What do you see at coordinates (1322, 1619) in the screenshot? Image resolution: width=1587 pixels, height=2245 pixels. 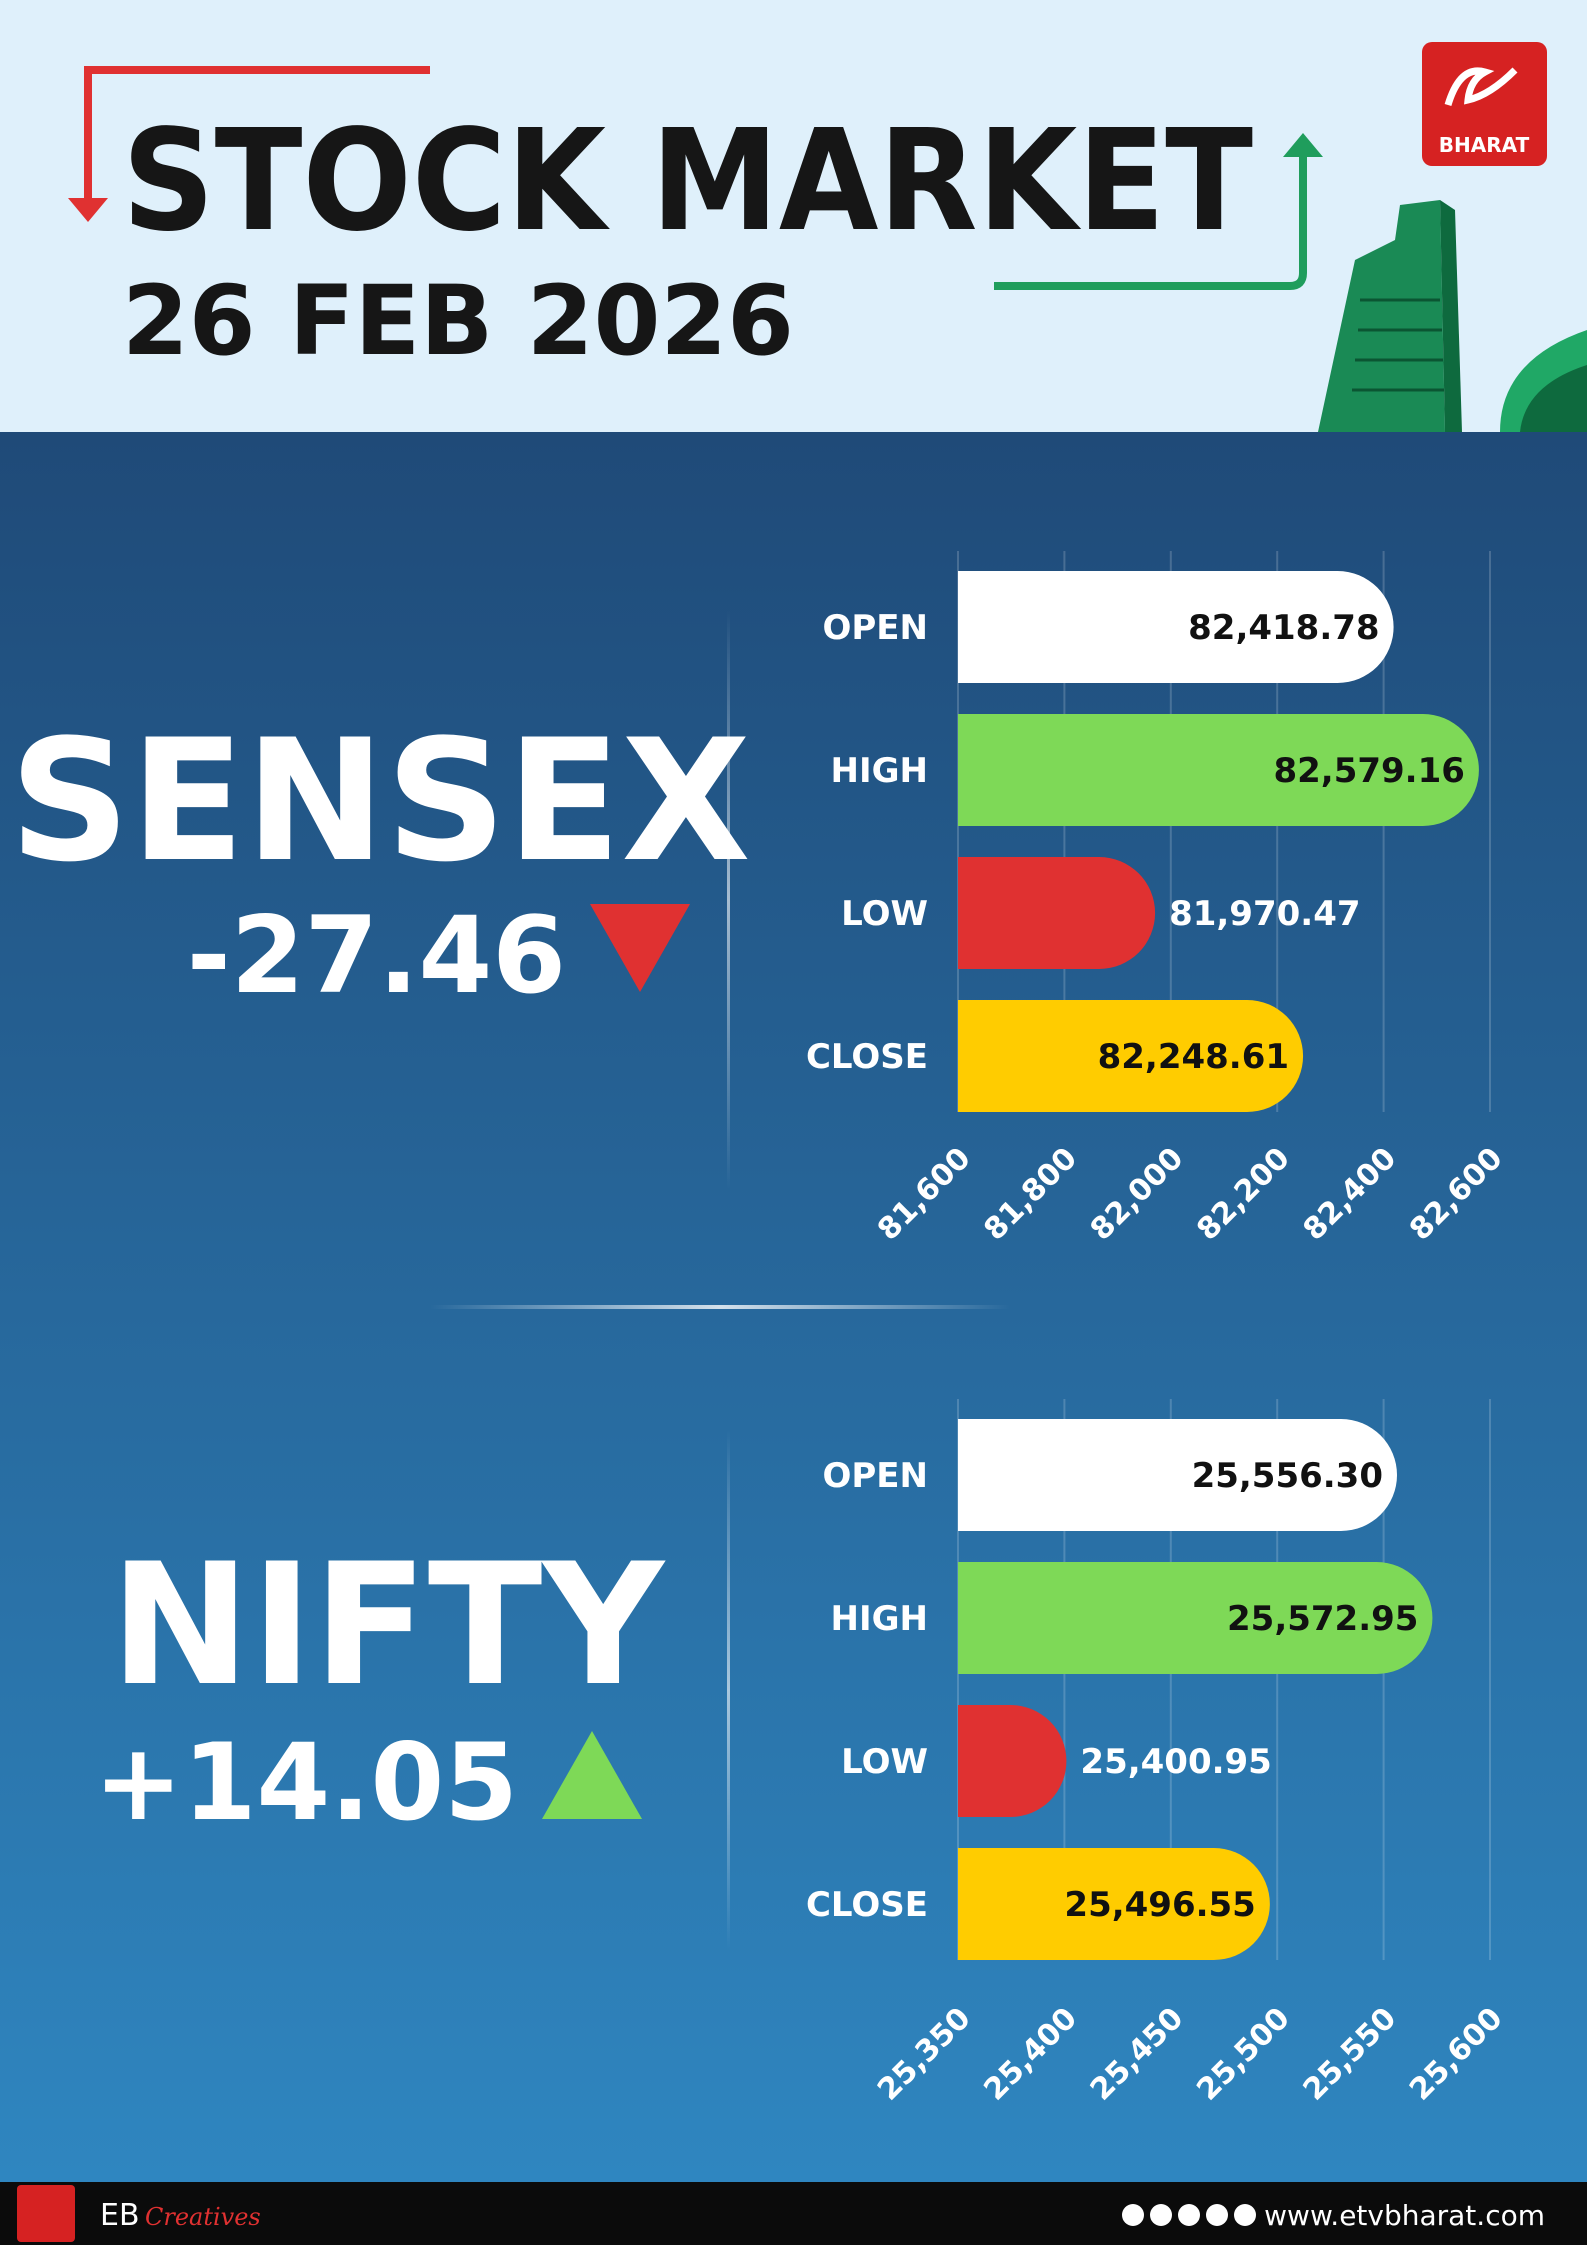 I see `value-label: 25,572.95` at bounding box center [1322, 1619].